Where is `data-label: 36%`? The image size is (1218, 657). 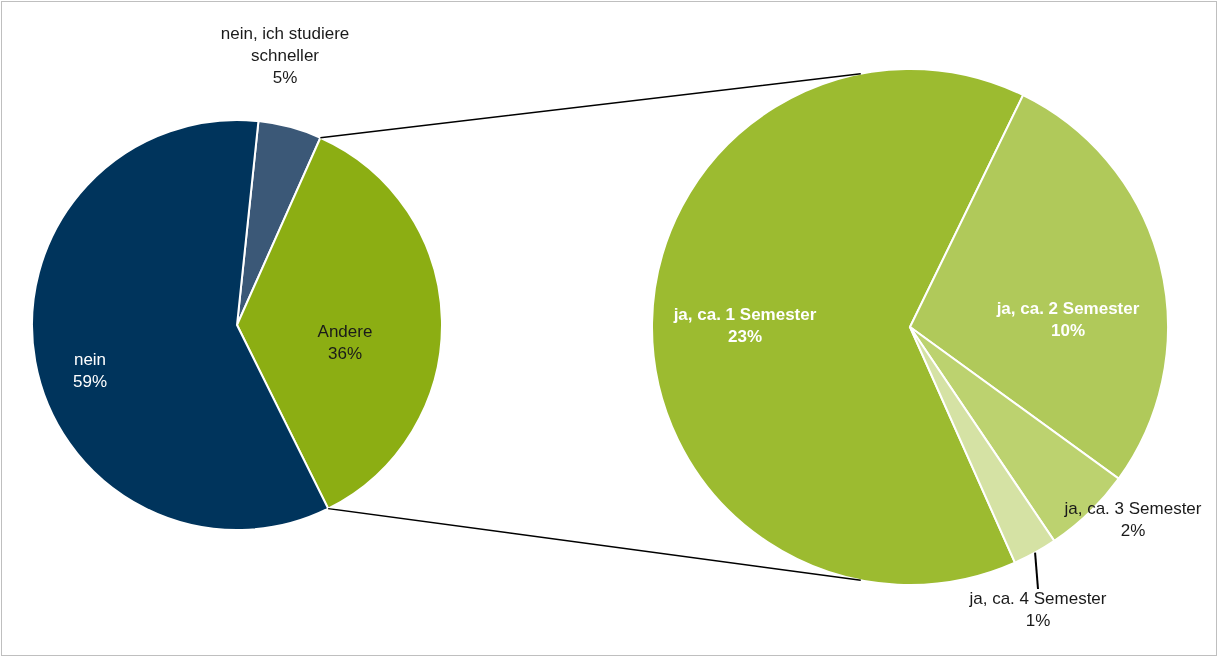 data-label: 36% is located at coordinates (345, 353).